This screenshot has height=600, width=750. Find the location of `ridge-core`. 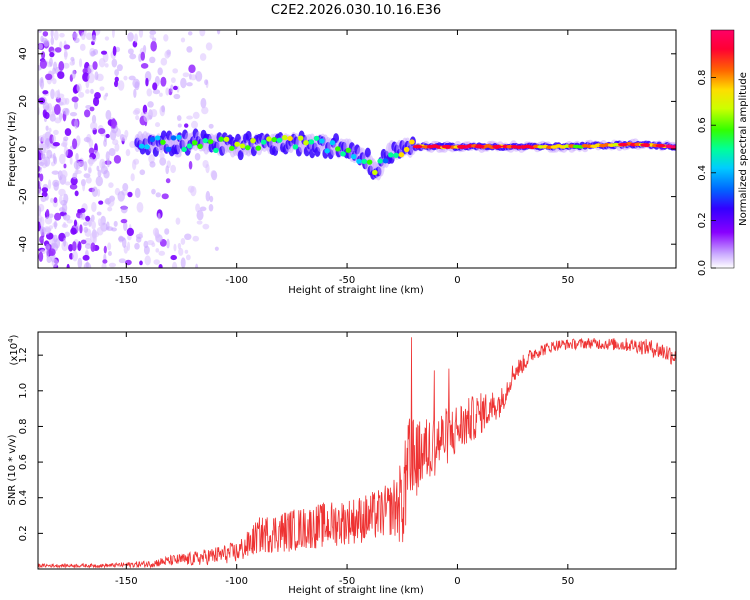

ridge-core is located at coordinates (240, 155).